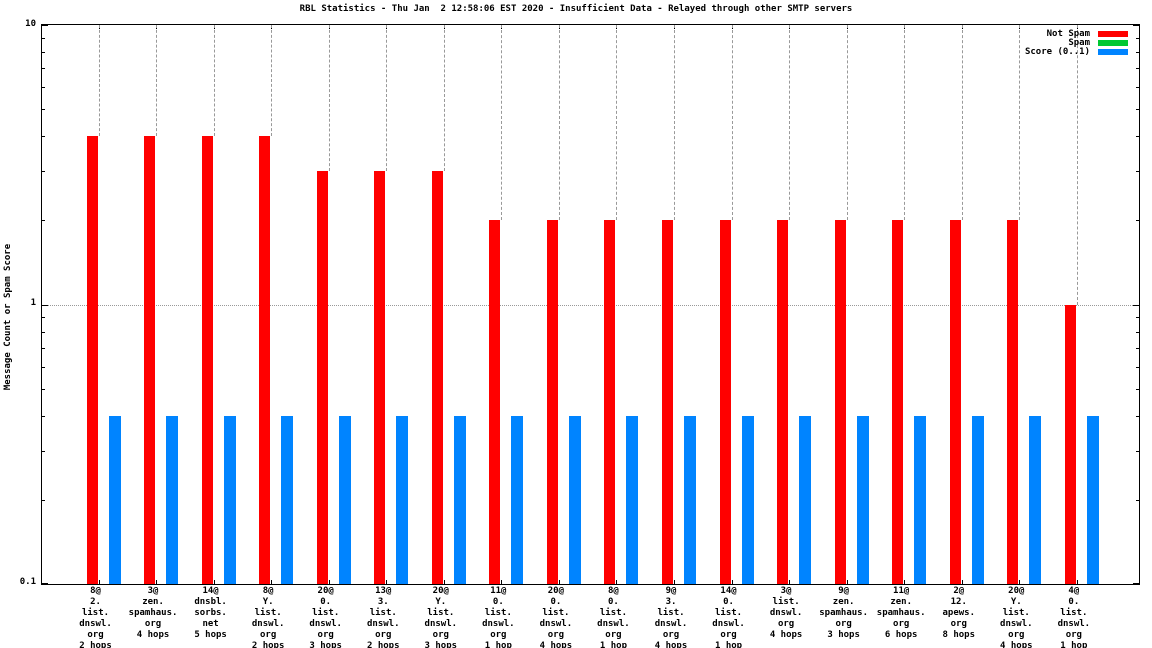  What do you see at coordinates (1113, 42) in the screenshot?
I see `legend-swatch-spam` at bounding box center [1113, 42].